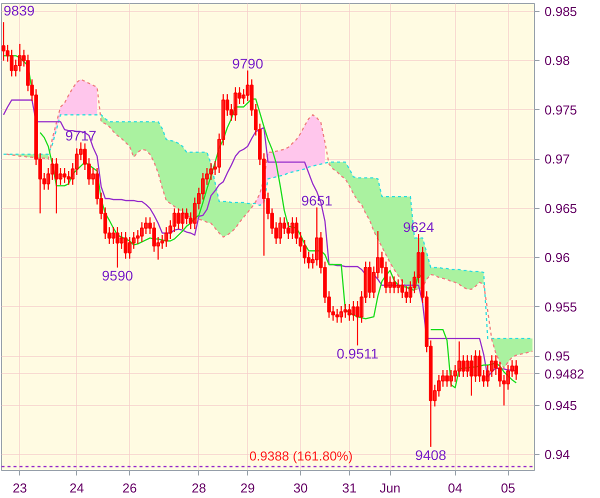 The width and height of the screenshot is (600, 498). What do you see at coordinates (431, 454) in the screenshot?
I see `annotation: 9408` at bounding box center [431, 454].